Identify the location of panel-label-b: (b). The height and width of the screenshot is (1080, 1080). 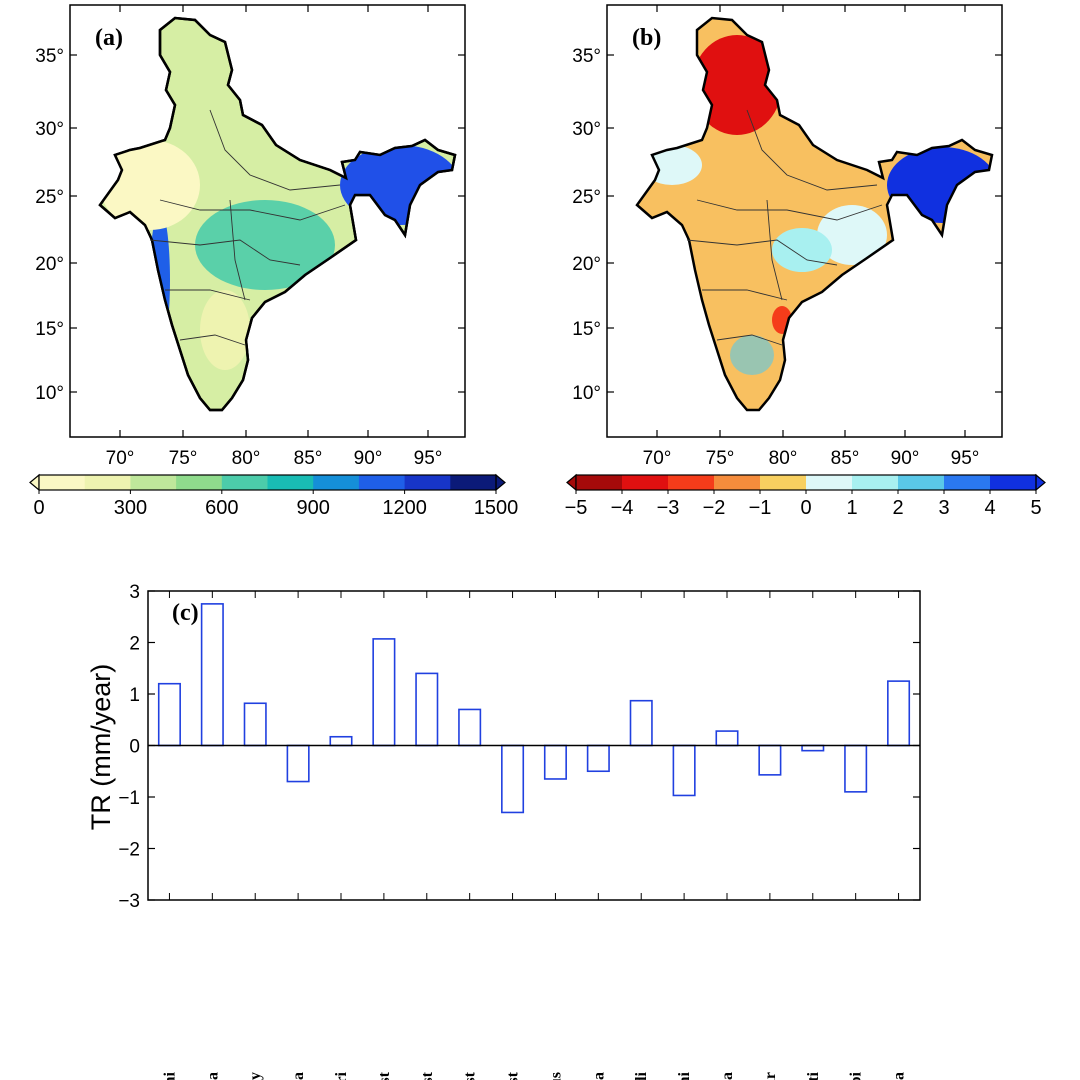
(646, 38).